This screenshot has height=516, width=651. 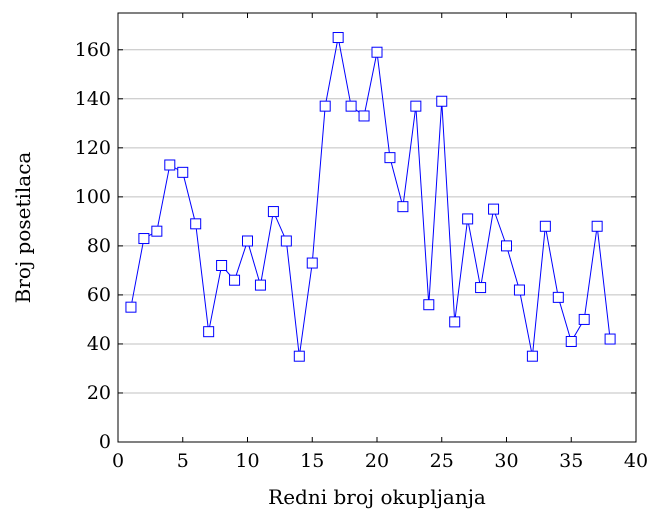 I want to click on y-tick-label: 80, so click(x=99, y=246).